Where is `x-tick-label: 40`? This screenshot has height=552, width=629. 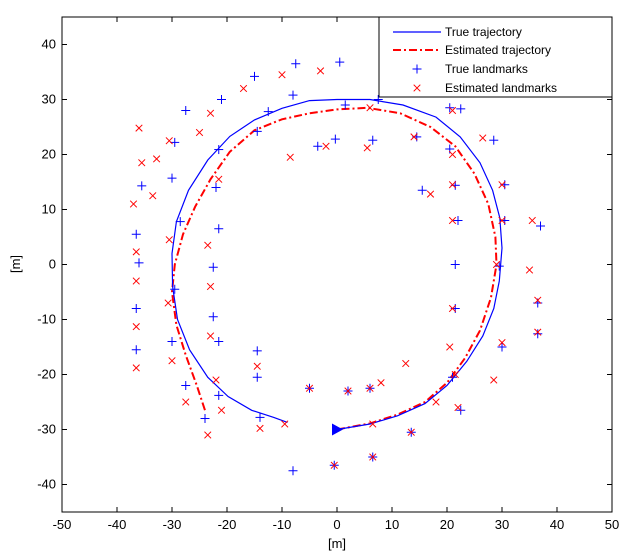
x-tick-label: 40 is located at coordinates (557, 524).